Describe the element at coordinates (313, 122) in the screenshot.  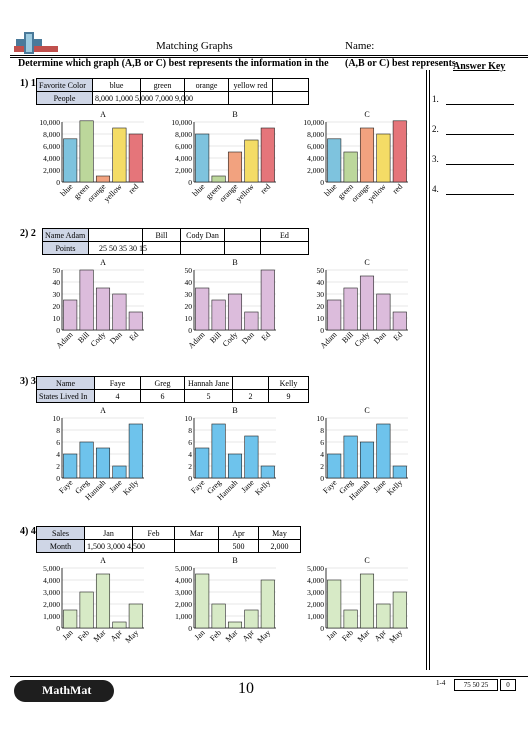
I see `y-tick-label: 10,000` at that location.